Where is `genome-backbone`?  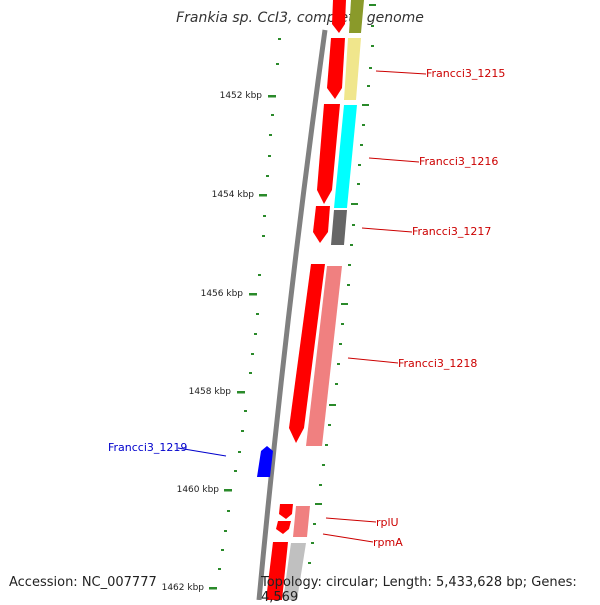 genome-backbone is located at coordinates (292, 314).